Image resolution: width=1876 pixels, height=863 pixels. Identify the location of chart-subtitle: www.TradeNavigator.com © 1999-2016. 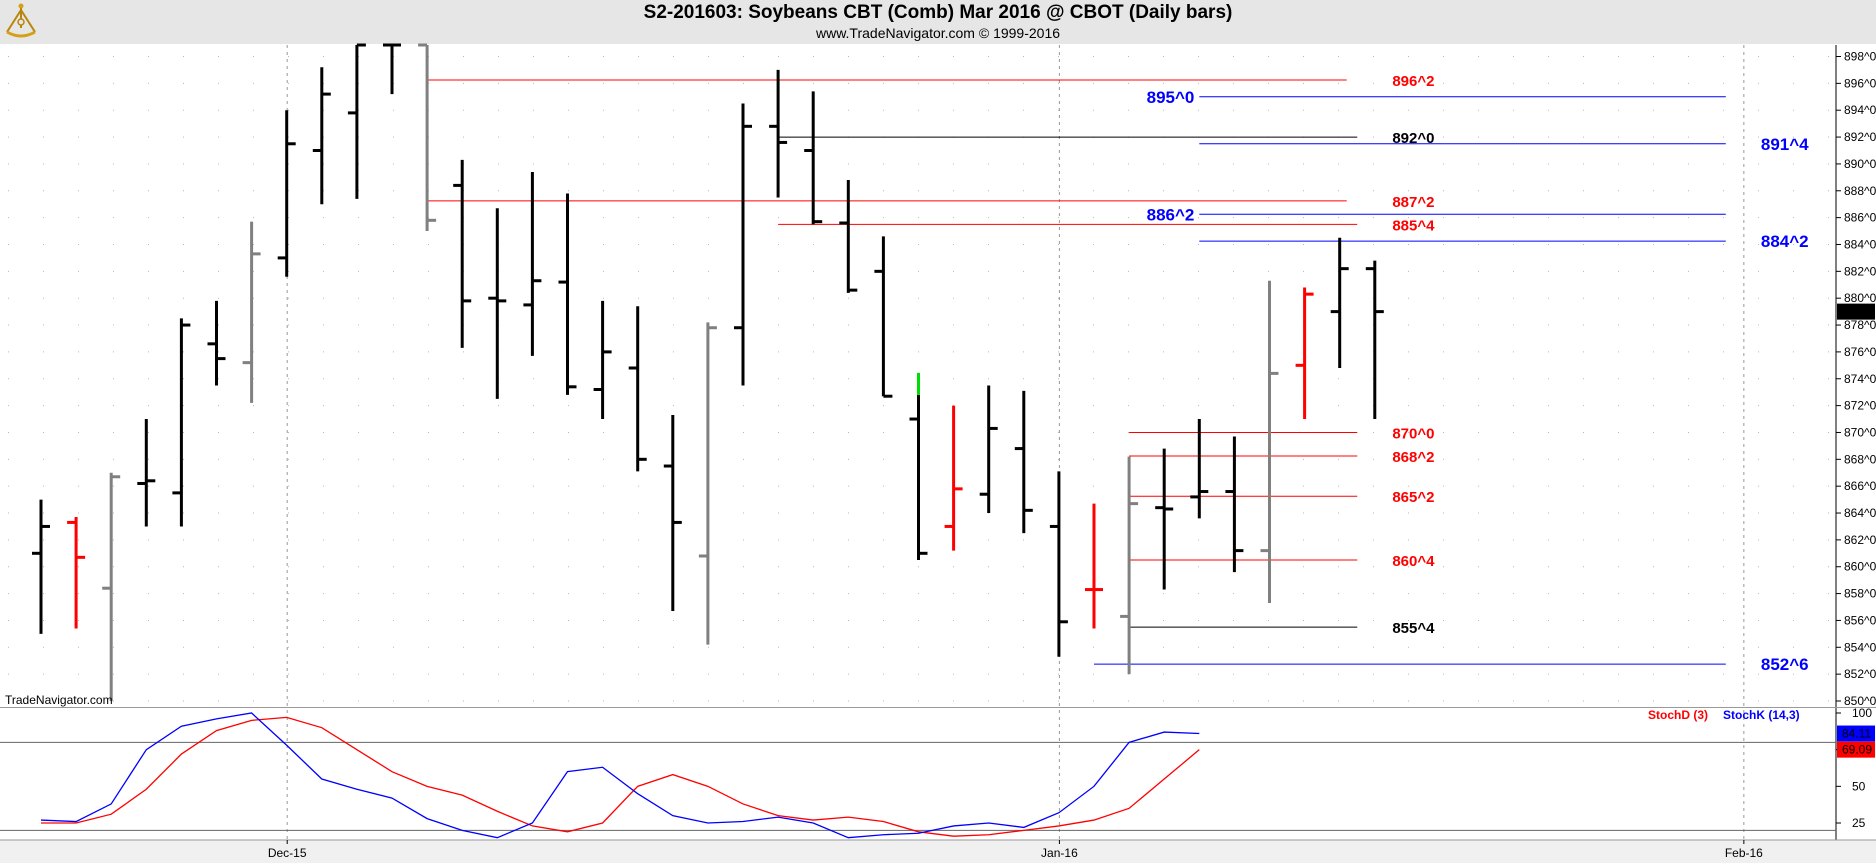
(938, 33).